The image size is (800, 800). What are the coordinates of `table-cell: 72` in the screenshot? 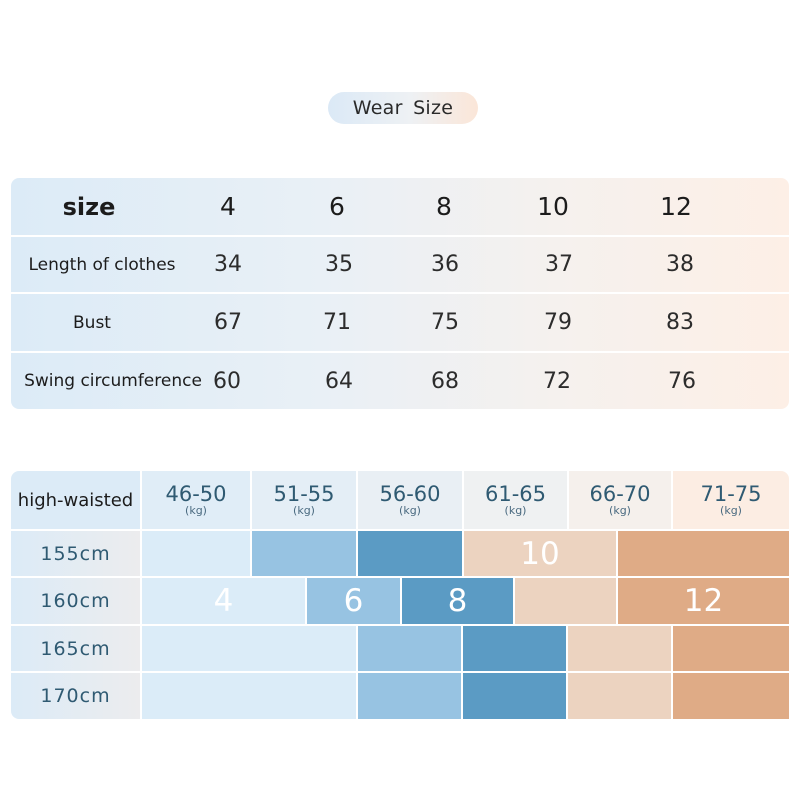 It's located at (557, 381).